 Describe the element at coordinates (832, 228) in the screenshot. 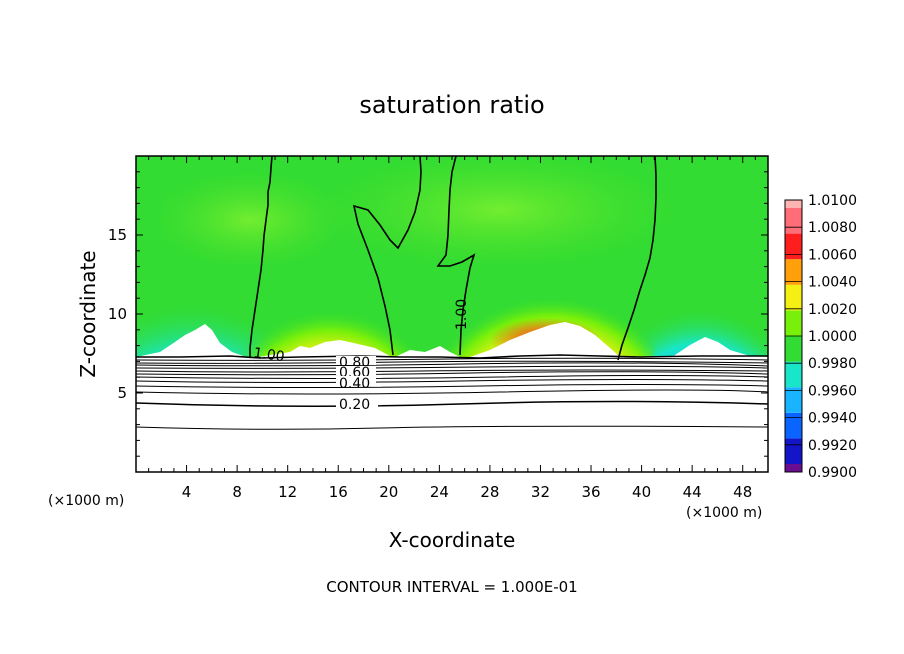

I see `colorbar-label: 1.0080` at that location.